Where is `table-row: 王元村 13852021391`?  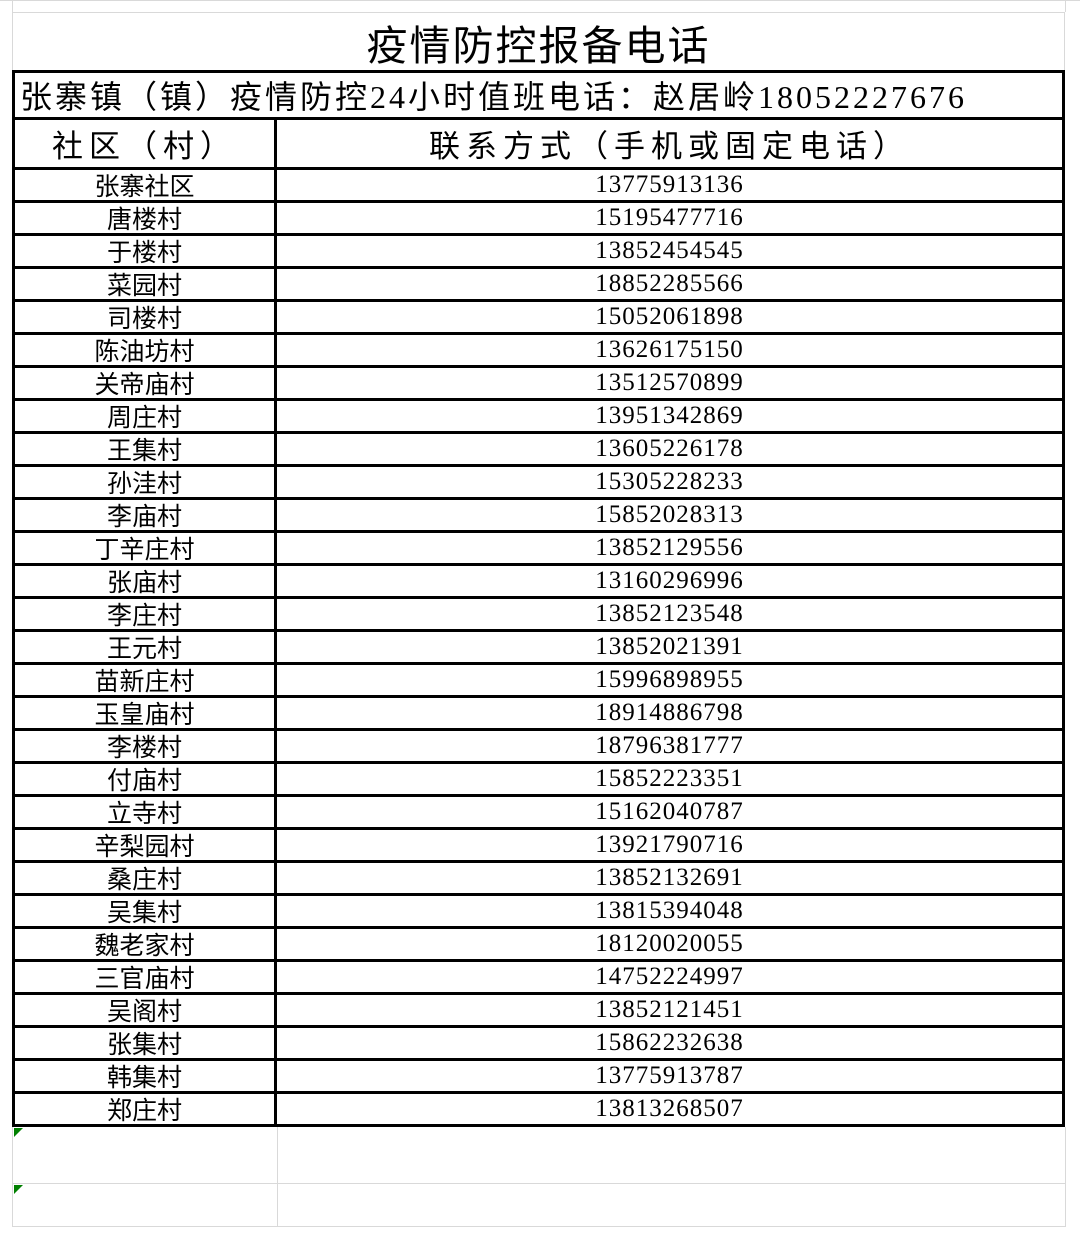 table-row: 王元村 13852021391 is located at coordinates (538, 648).